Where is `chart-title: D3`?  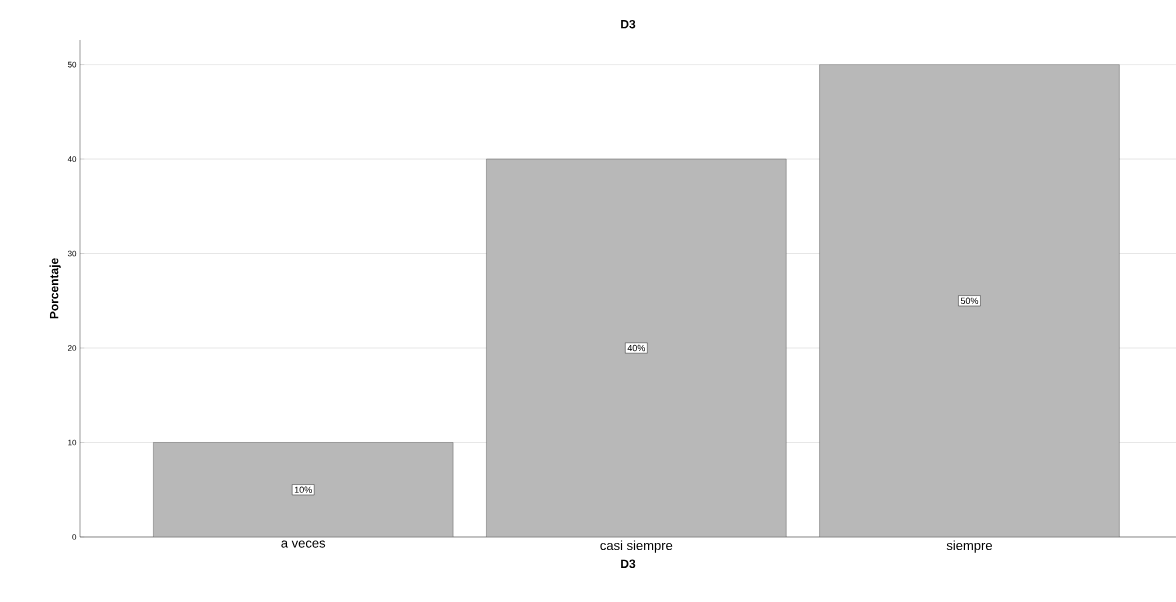
chart-title: D3 is located at coordinates (628, 24).